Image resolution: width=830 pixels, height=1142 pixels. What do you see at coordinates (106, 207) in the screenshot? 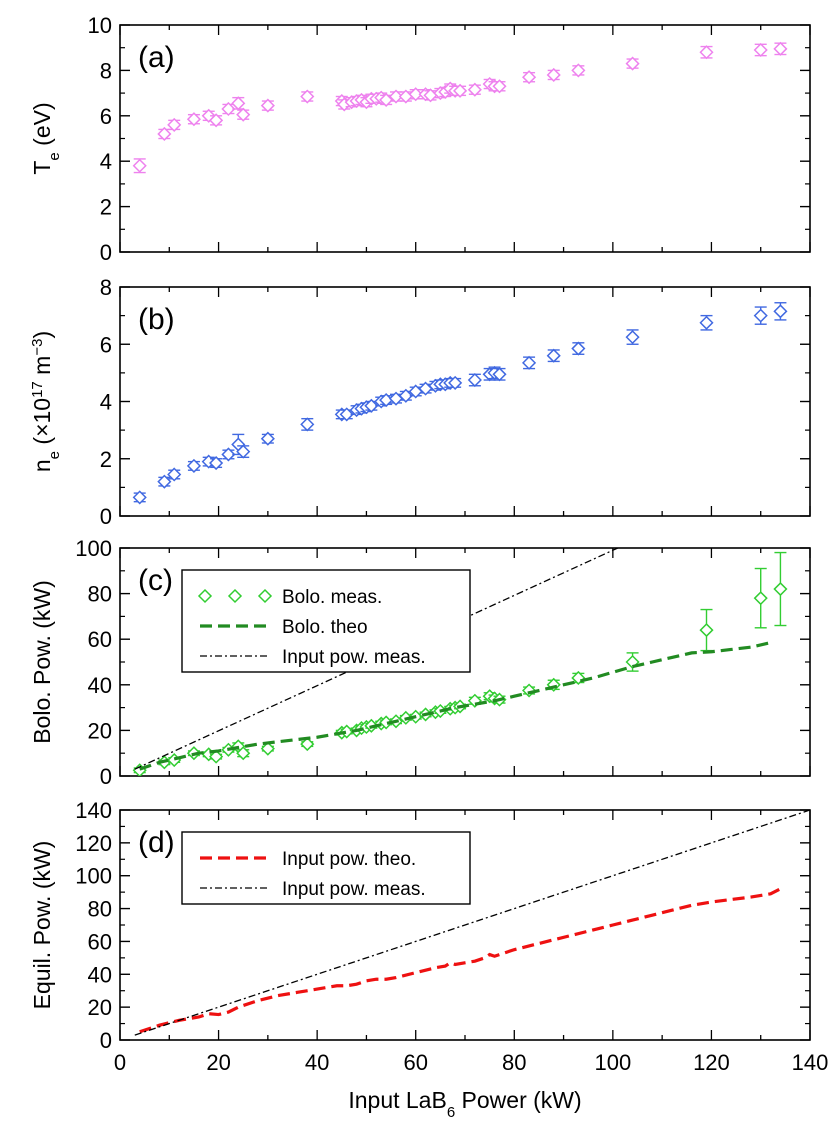
I see `y-tick-label: 2` at bounding box center [106, 207].